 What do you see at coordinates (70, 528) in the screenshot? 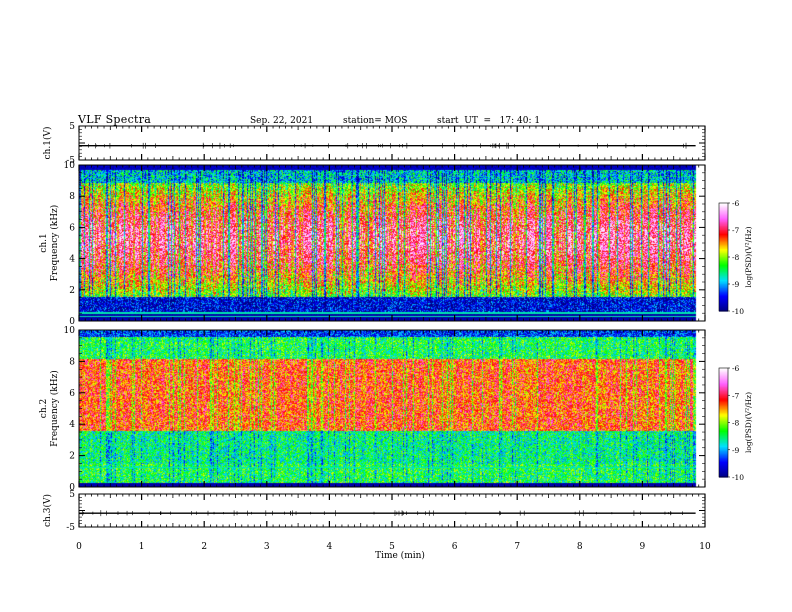
I see `y-tick-label: -5` at bounding box center [70, 528].